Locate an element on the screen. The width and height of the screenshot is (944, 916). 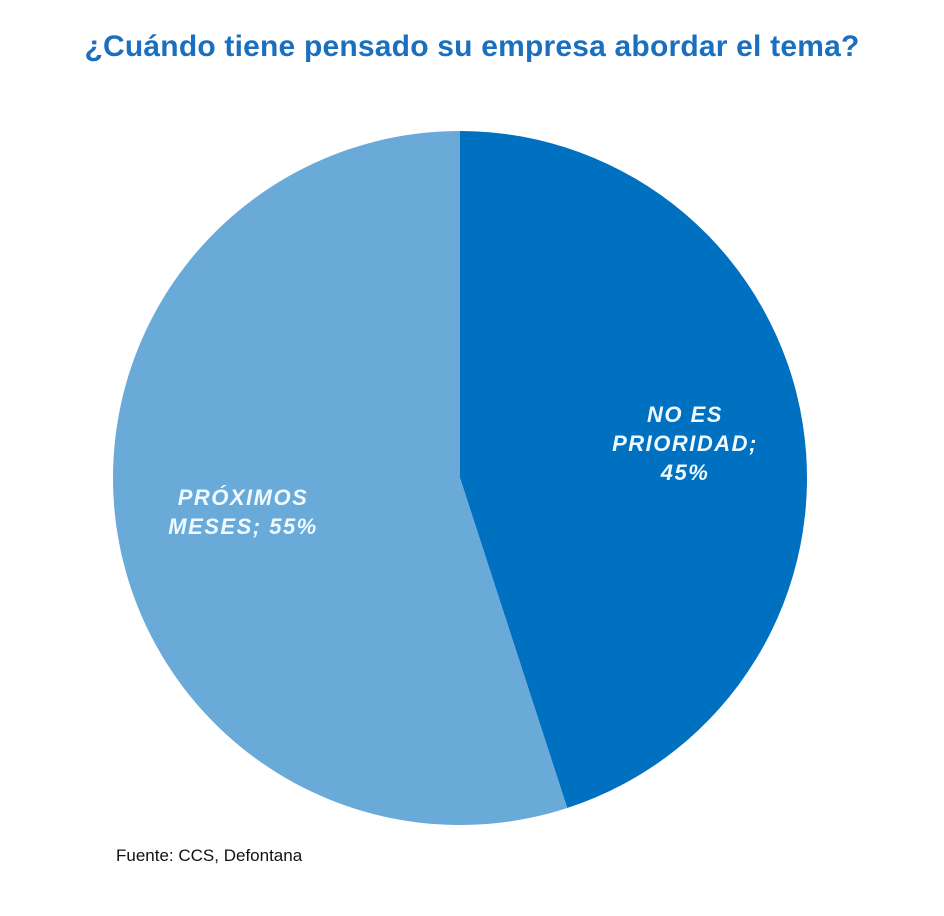
source-note: Fuente: CCS, Defontana is located at coordinates (209, 855).